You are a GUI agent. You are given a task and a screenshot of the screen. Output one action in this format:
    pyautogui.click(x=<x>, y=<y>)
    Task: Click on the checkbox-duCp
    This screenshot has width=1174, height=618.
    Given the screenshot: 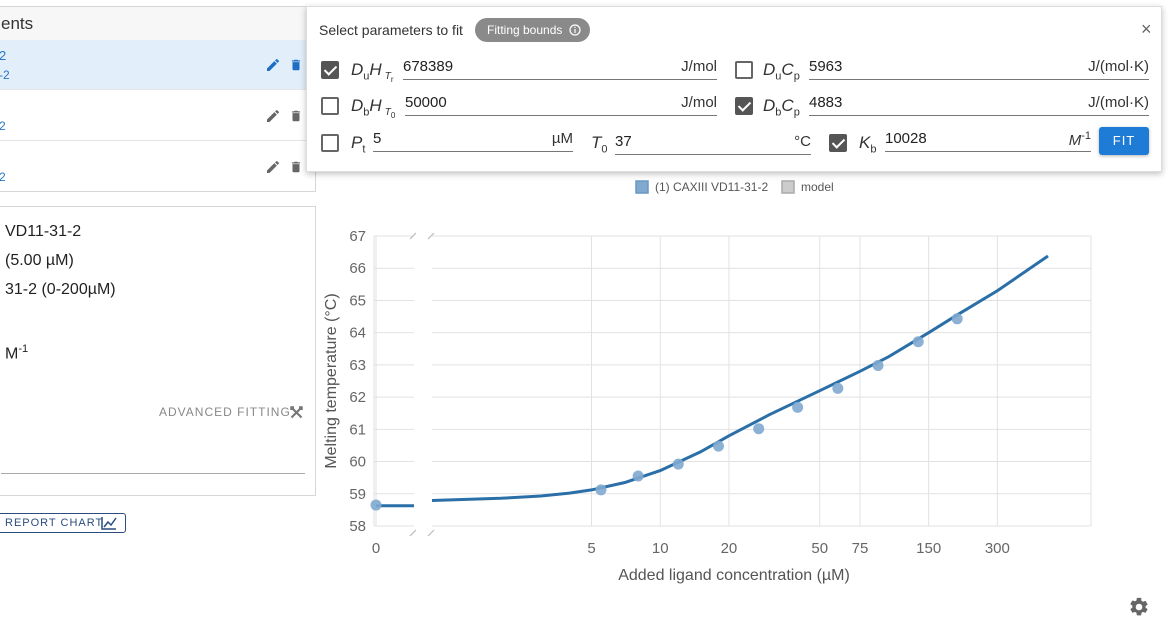 What is the action you would take?
    pyautogui.click(x=744, y=70)
    